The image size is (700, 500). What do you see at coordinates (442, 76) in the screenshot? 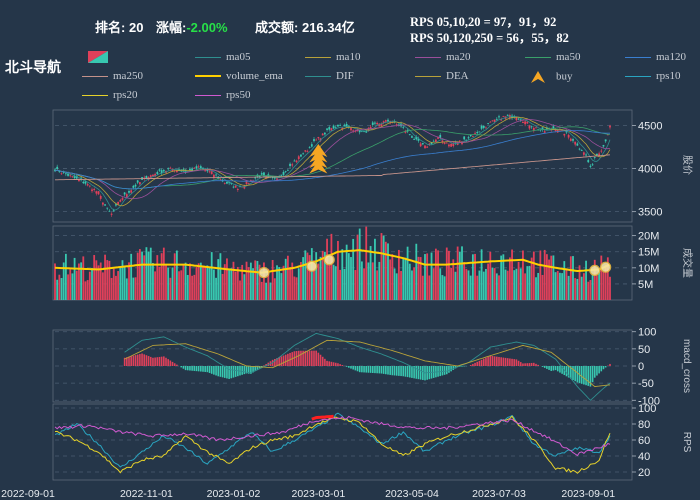
I see `legend-item-DEA: DEA` at bounding box center [442, 76].